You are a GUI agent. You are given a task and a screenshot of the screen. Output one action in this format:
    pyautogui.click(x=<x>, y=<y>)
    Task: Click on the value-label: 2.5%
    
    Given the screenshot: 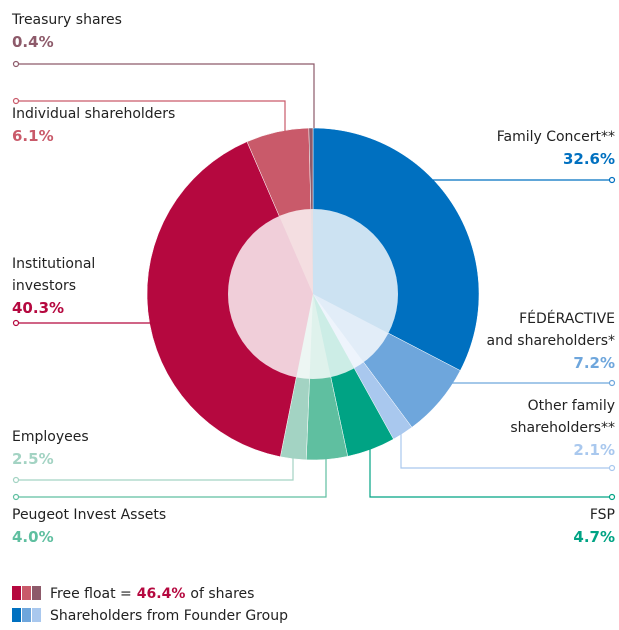 What is the action you would take?
    pyautogui.click(x=33, y=459)
    